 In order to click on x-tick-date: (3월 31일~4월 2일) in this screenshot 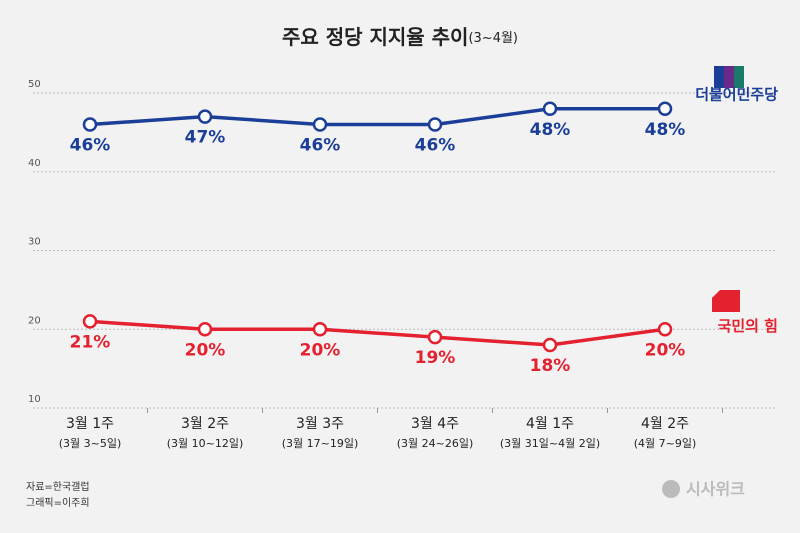, I will do `click(550, 443)`.